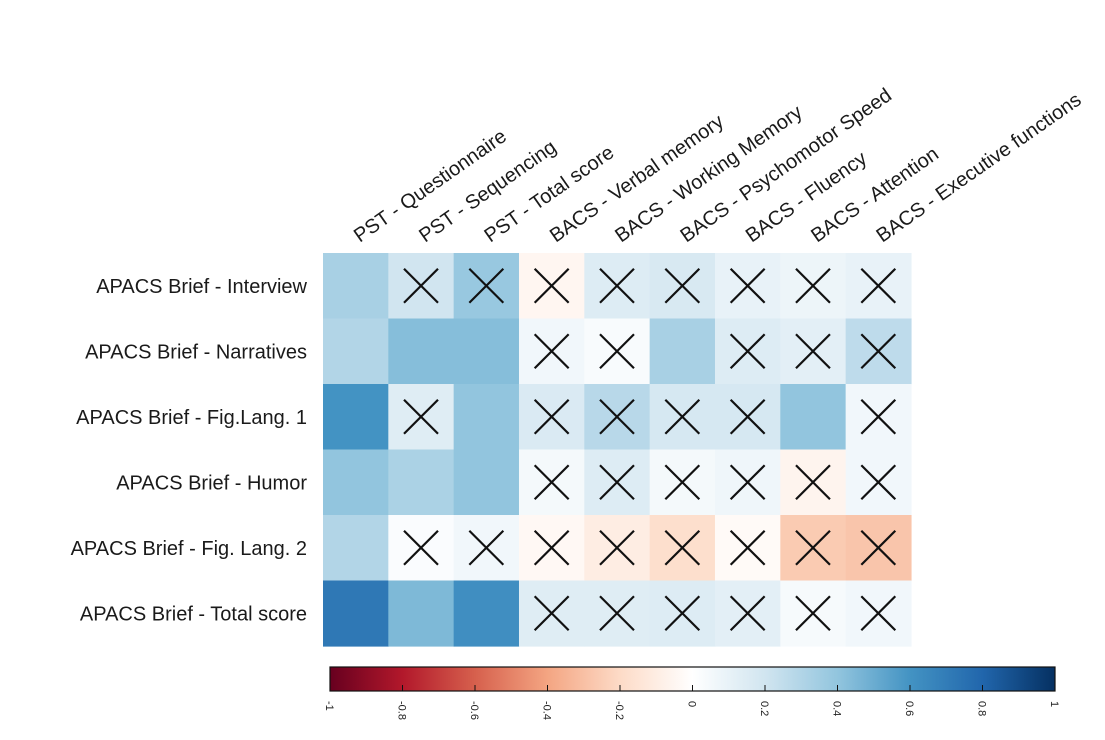 The image size is (1105, 740). What do you see at coordinates (1054, 704) in the screenshot?
I see `colorbar-tick-label: 1` at bounding box center [1054, 704].